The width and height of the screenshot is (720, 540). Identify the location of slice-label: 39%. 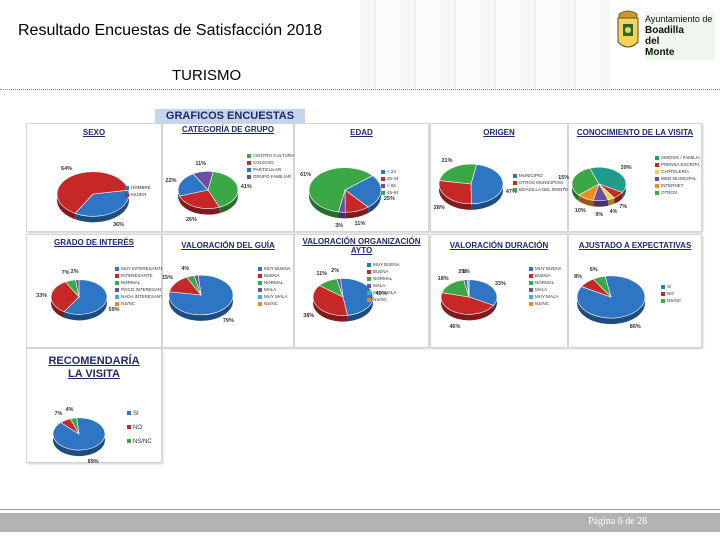
(626, 168).